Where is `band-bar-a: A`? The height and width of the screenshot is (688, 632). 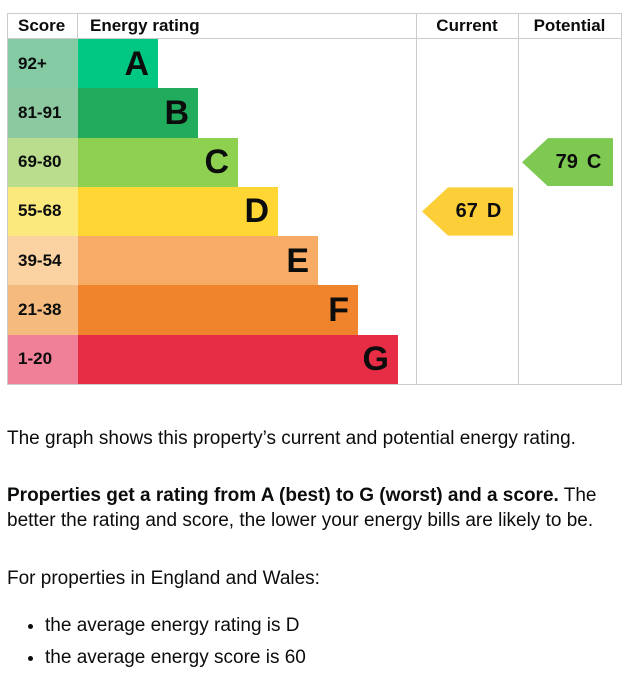
band-bar-a: A is located at coordinates (118, 64).